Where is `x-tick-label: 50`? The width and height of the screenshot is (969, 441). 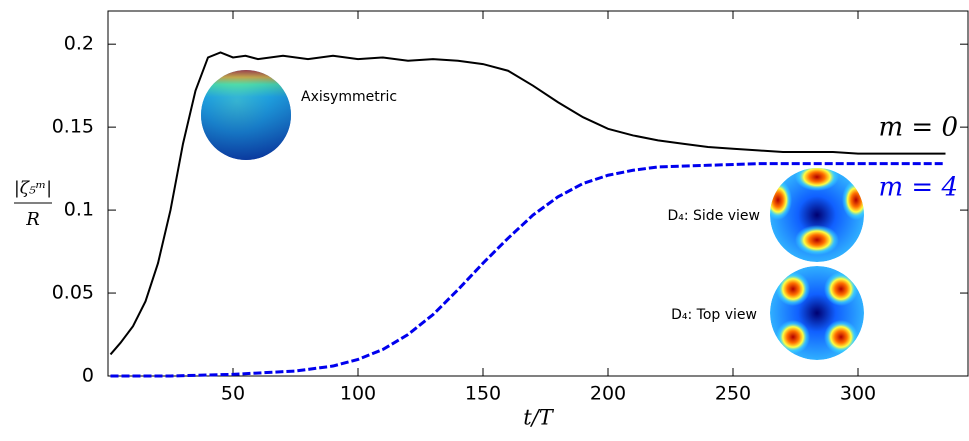 x-tick-label: 50 is located at coordinates (233, 394).